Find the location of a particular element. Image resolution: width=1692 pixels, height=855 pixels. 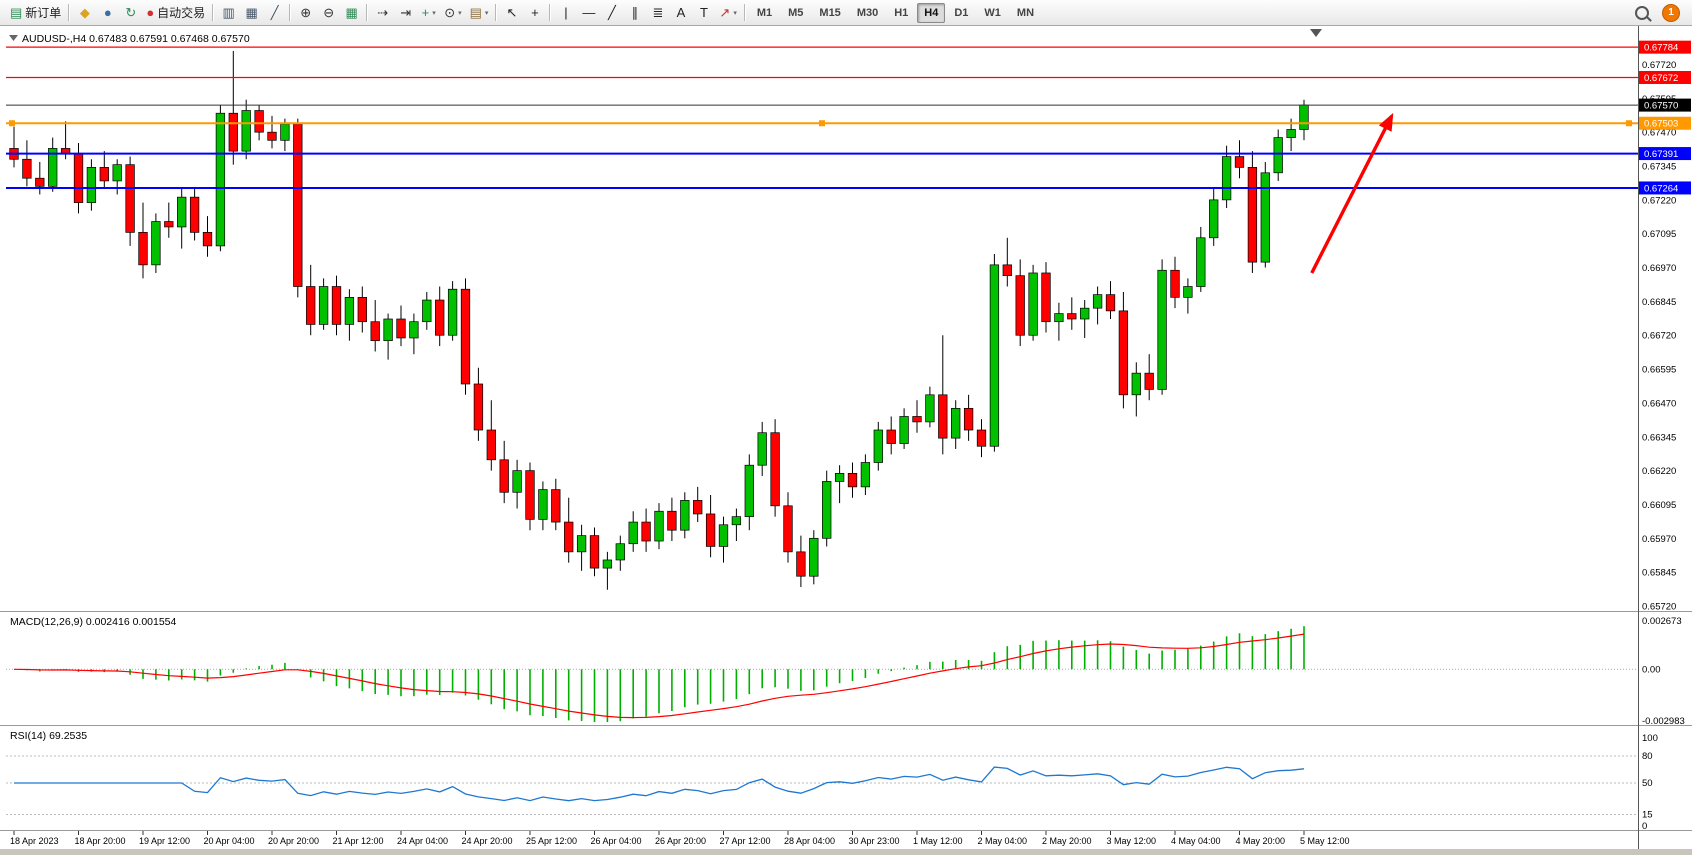

price-tag-0.67503: 0.67503 is located at coordinates (1665, 123).